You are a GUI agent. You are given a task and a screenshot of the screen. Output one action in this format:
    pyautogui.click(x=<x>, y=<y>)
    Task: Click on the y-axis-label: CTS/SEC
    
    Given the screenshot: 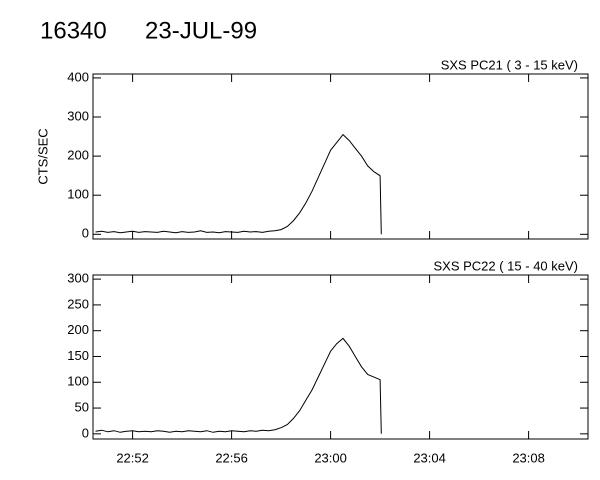 What is the action you would take?
    pyautogui.click(x=42, y=156)
    